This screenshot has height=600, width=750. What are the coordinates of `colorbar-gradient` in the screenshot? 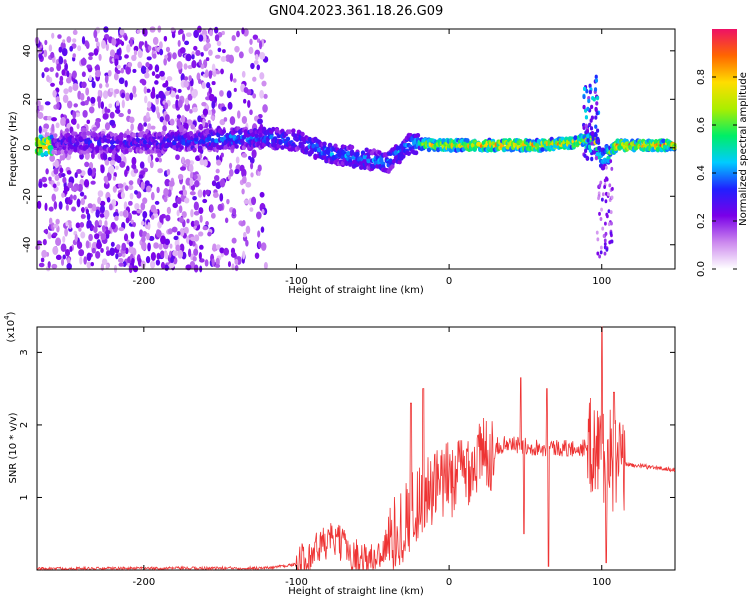 It's located at (724, 149).